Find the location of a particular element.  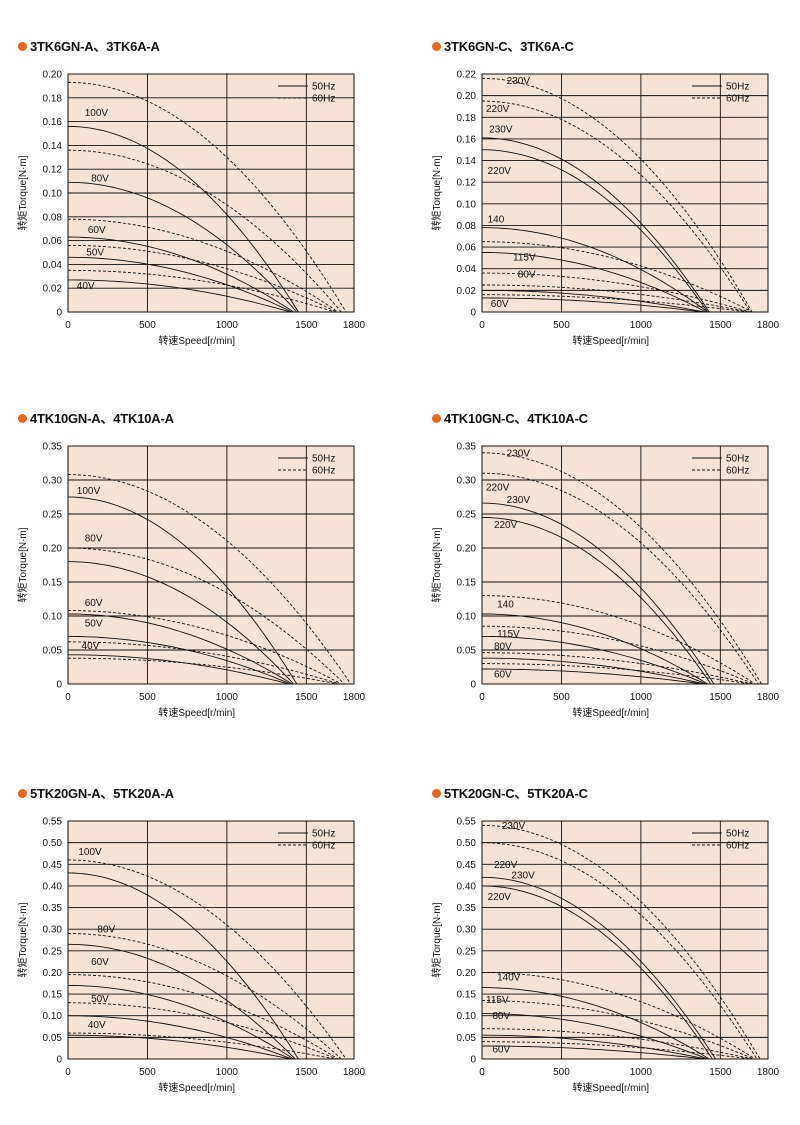

curve-50v-60hz is located at coordinates (202, 278).